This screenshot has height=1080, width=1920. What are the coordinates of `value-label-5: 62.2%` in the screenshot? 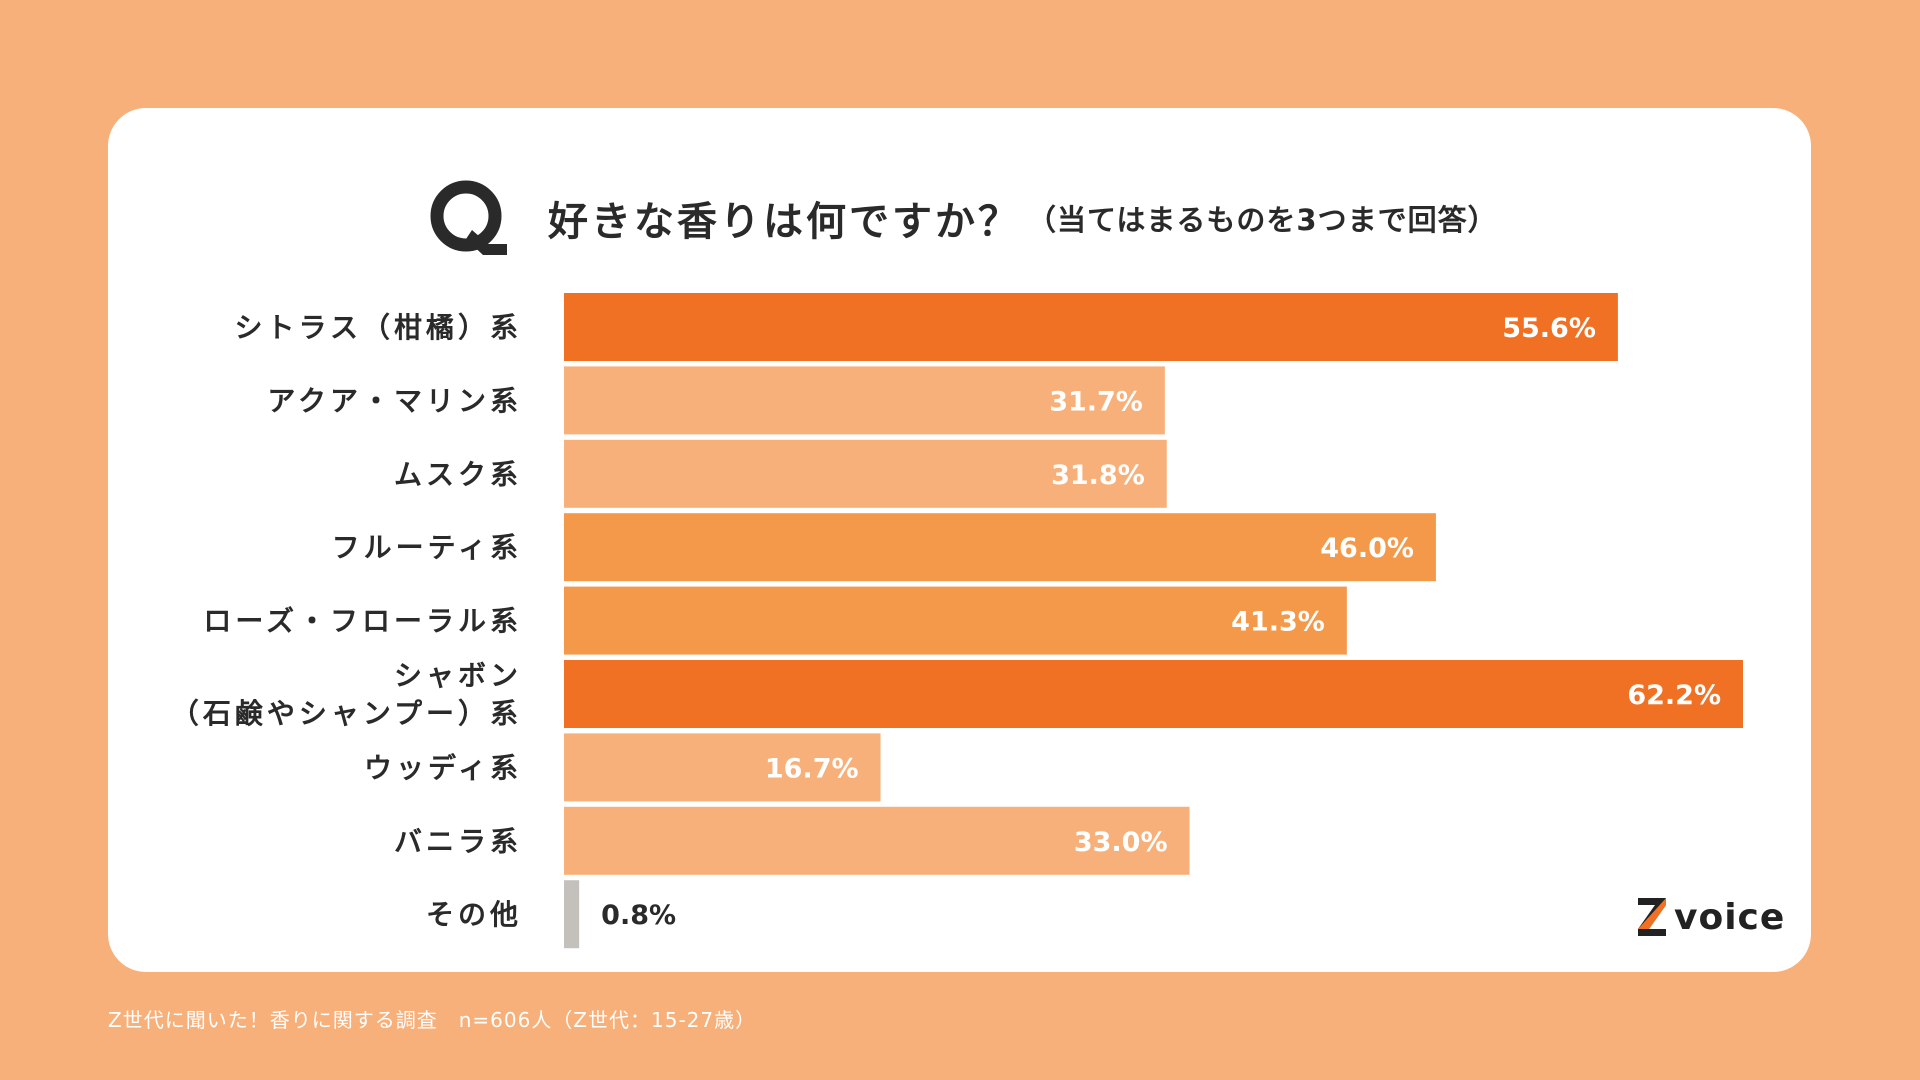 It's located at (1674, 695).